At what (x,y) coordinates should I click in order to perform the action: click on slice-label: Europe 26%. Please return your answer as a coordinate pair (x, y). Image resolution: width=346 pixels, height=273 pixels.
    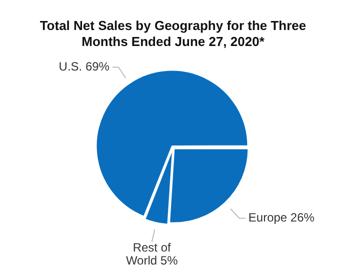
    Looking at the image, I should click on (281, 217).